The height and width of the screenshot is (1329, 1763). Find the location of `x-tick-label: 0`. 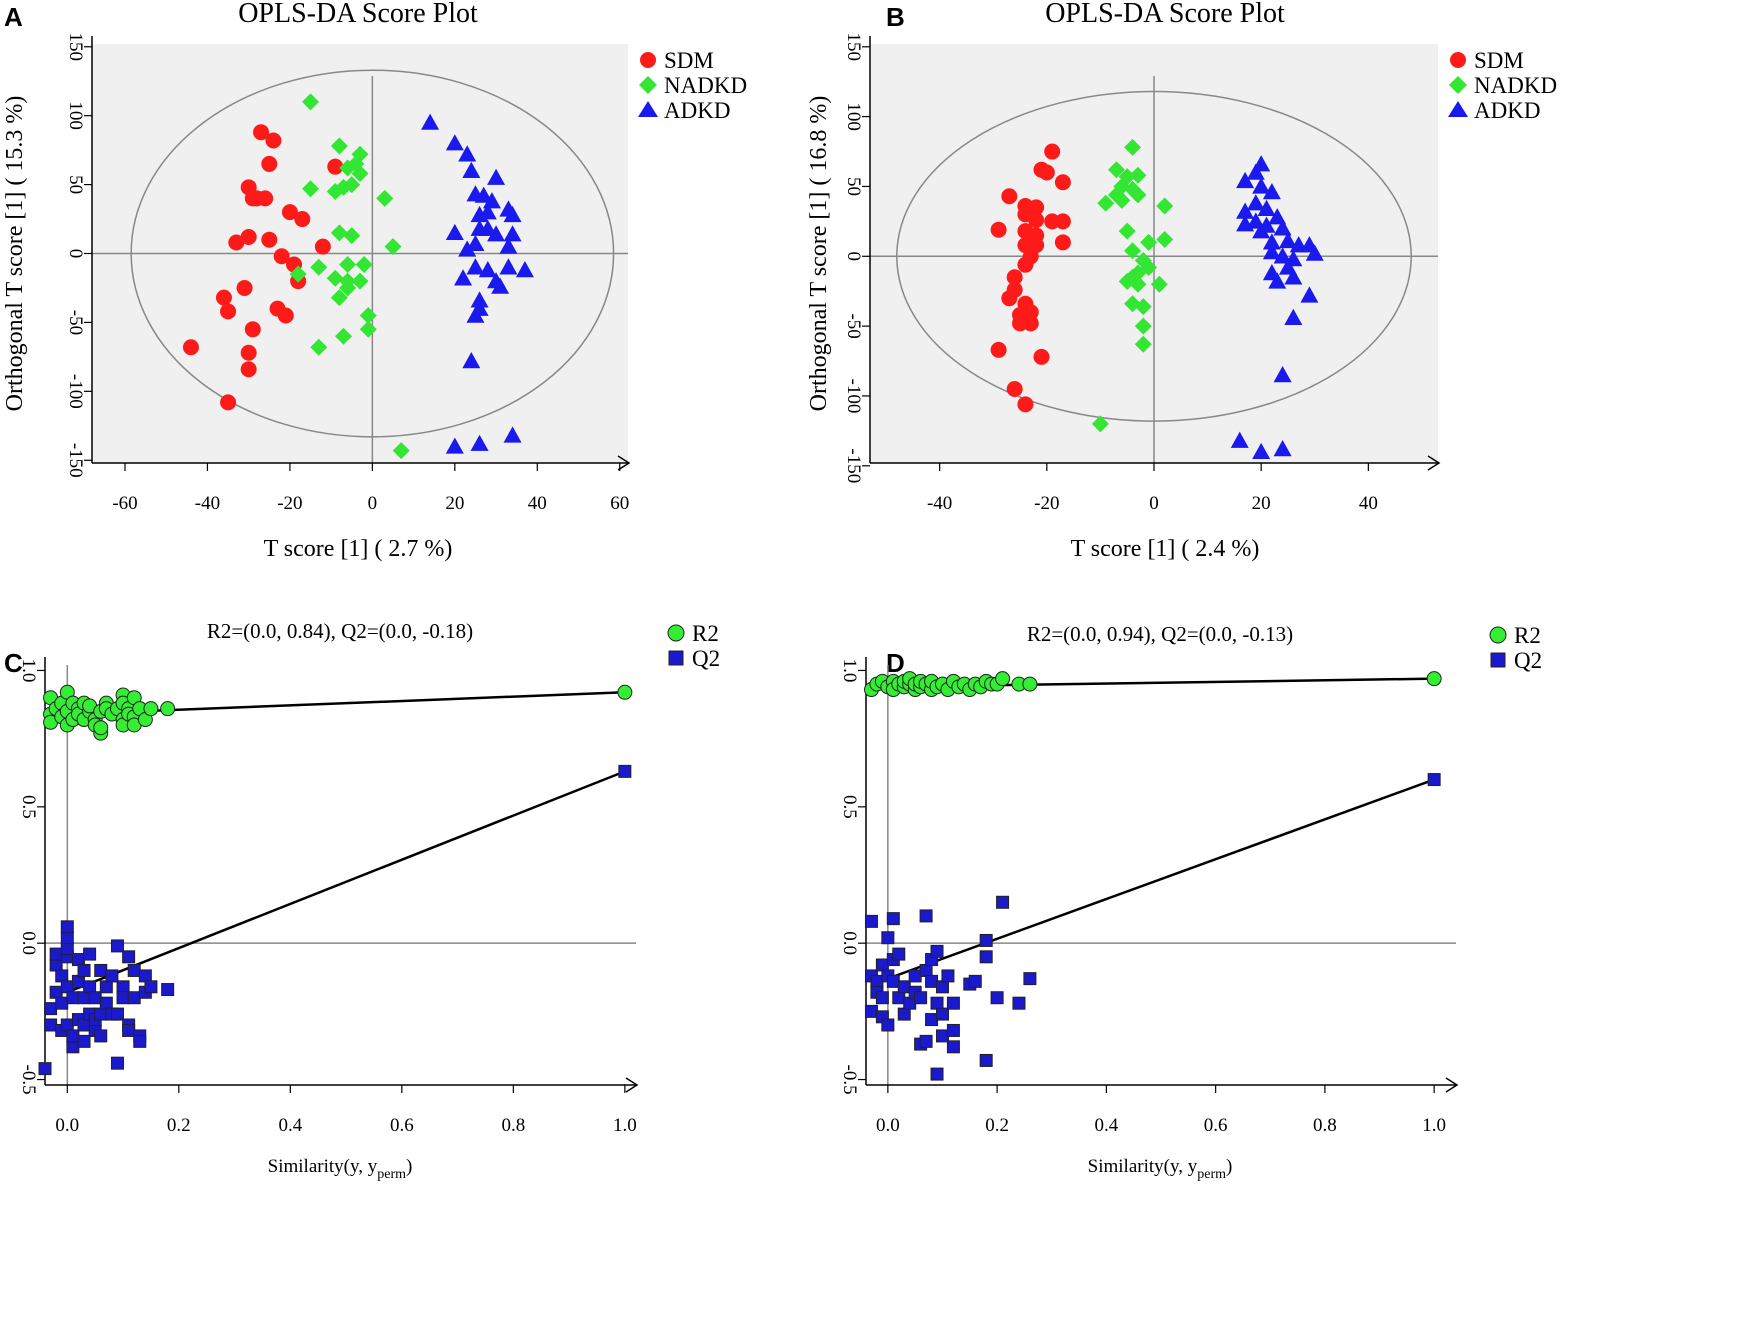

x-tick-label: 0 is located at coordinates (373, 503).